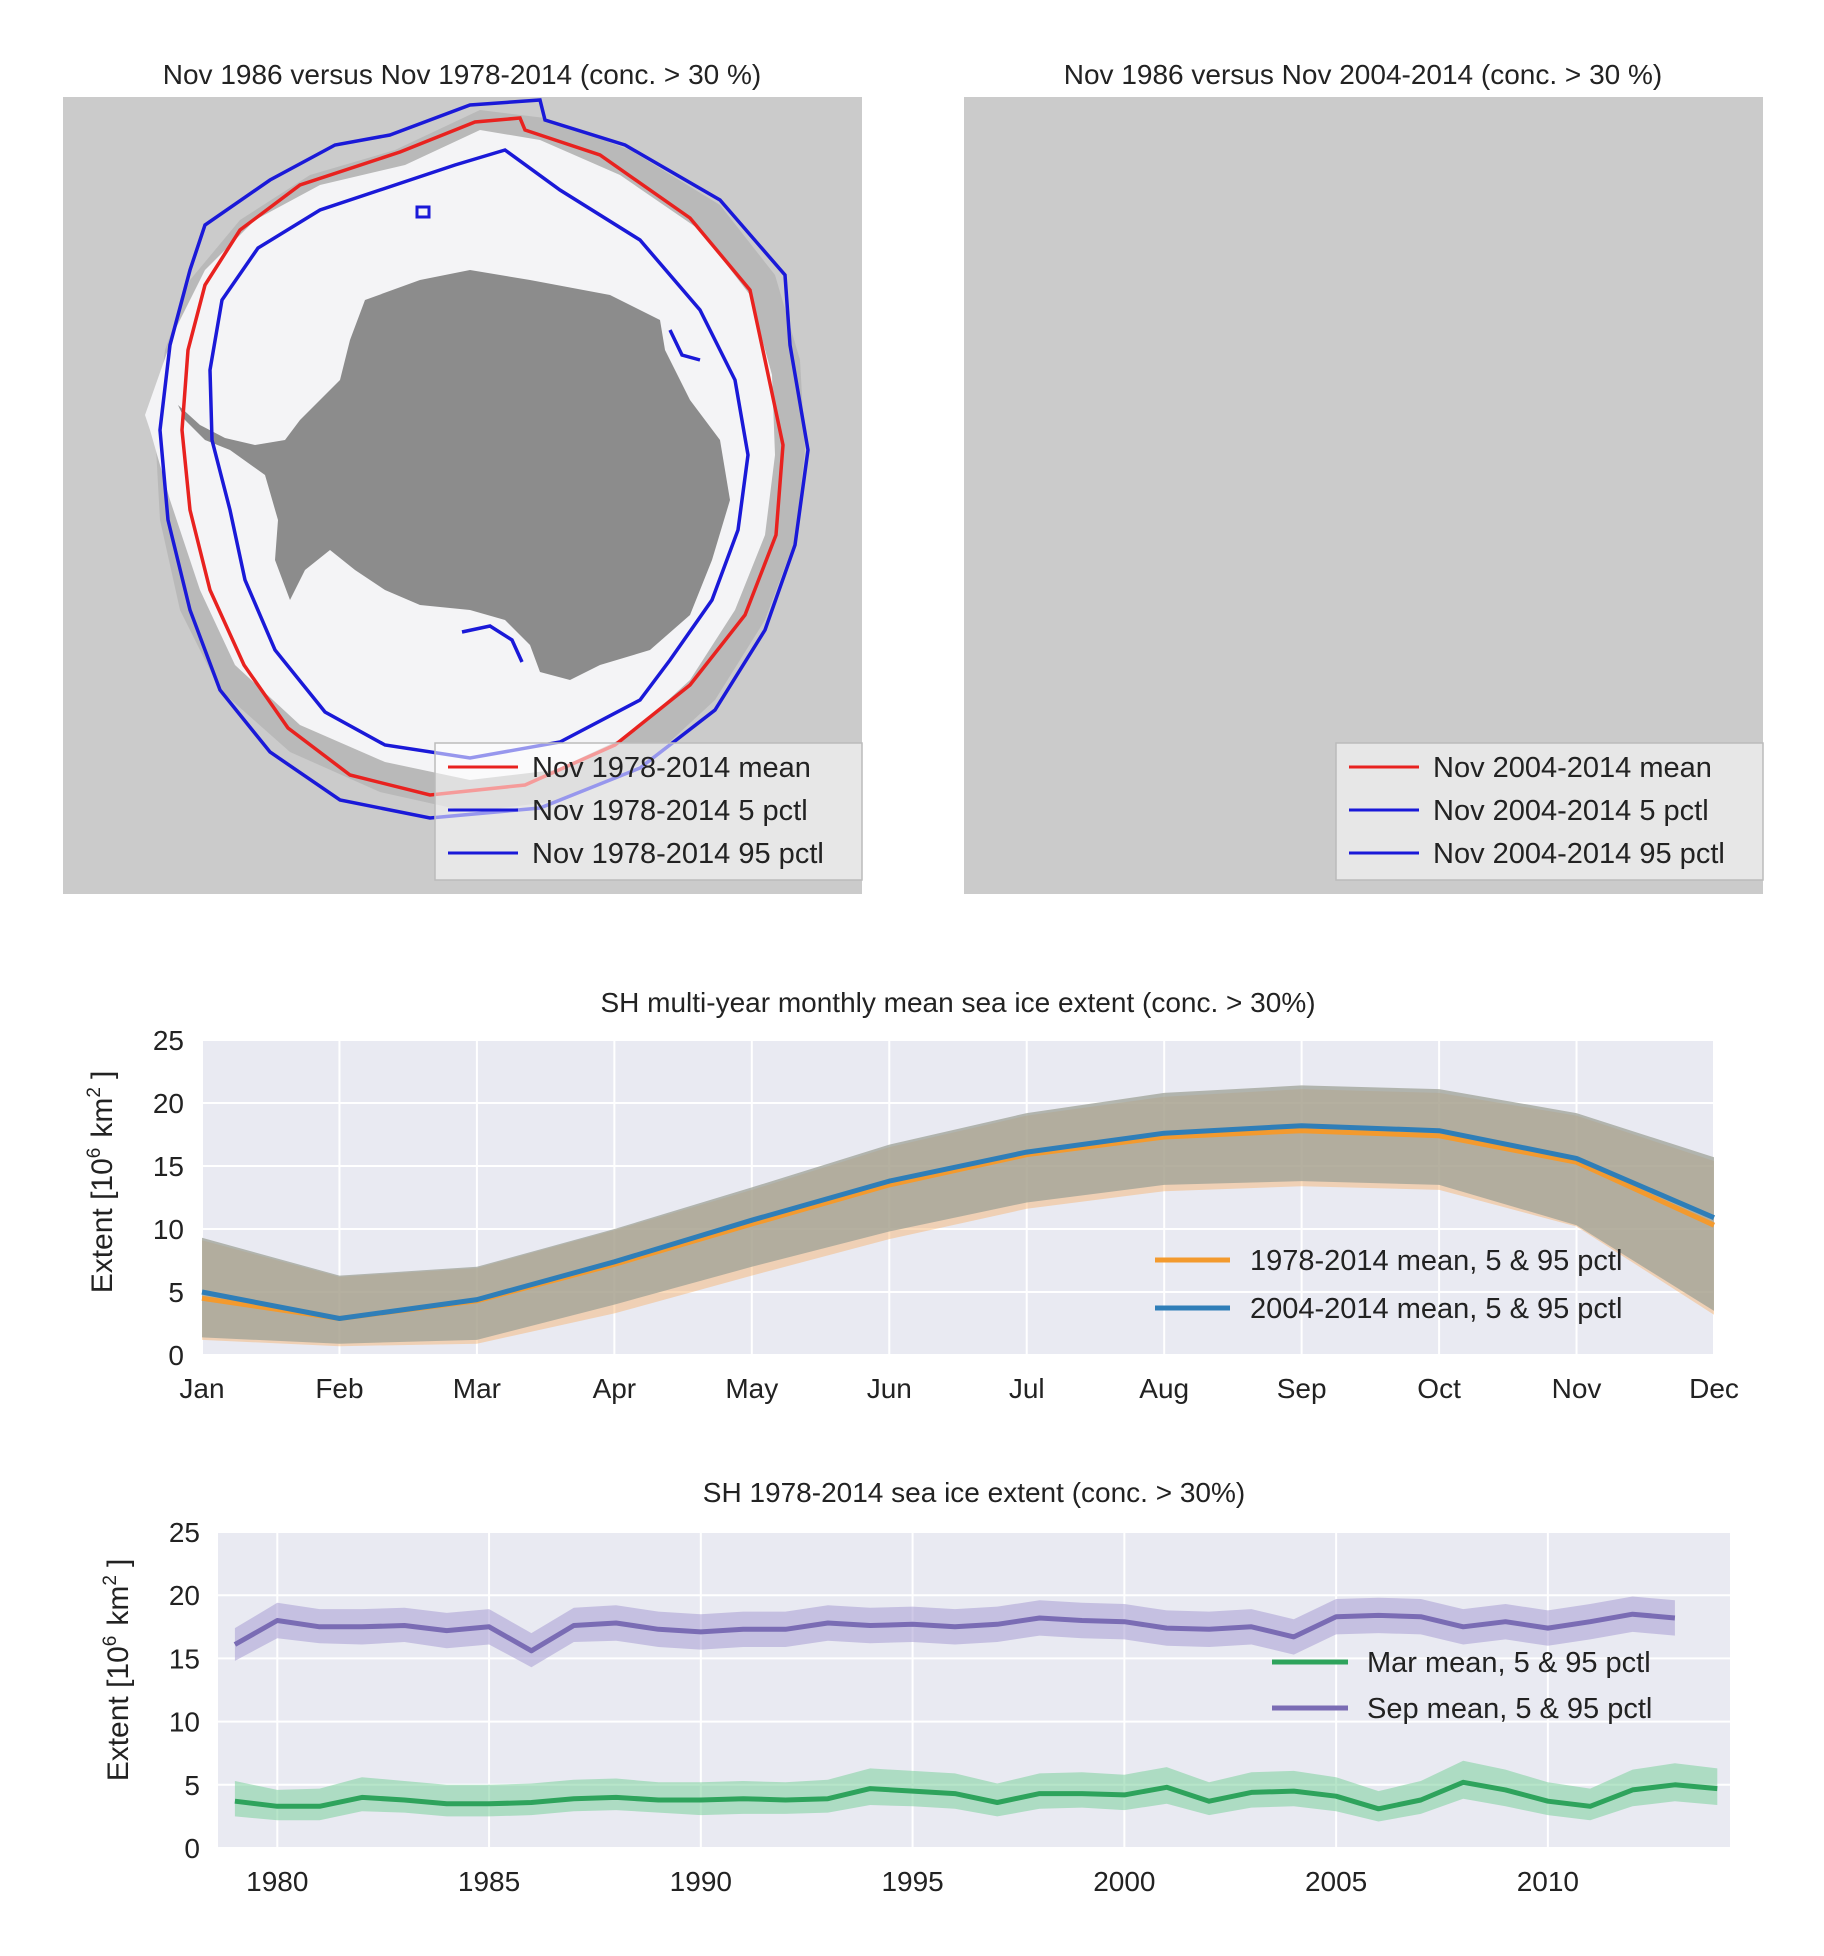  What do you see at coordinates (1436, 1309) in the screenshot?
I see `legend-label-2004-2014: 2004-2014 mean, 5 & 95 pctl` at bounding box center [1436, 1309].